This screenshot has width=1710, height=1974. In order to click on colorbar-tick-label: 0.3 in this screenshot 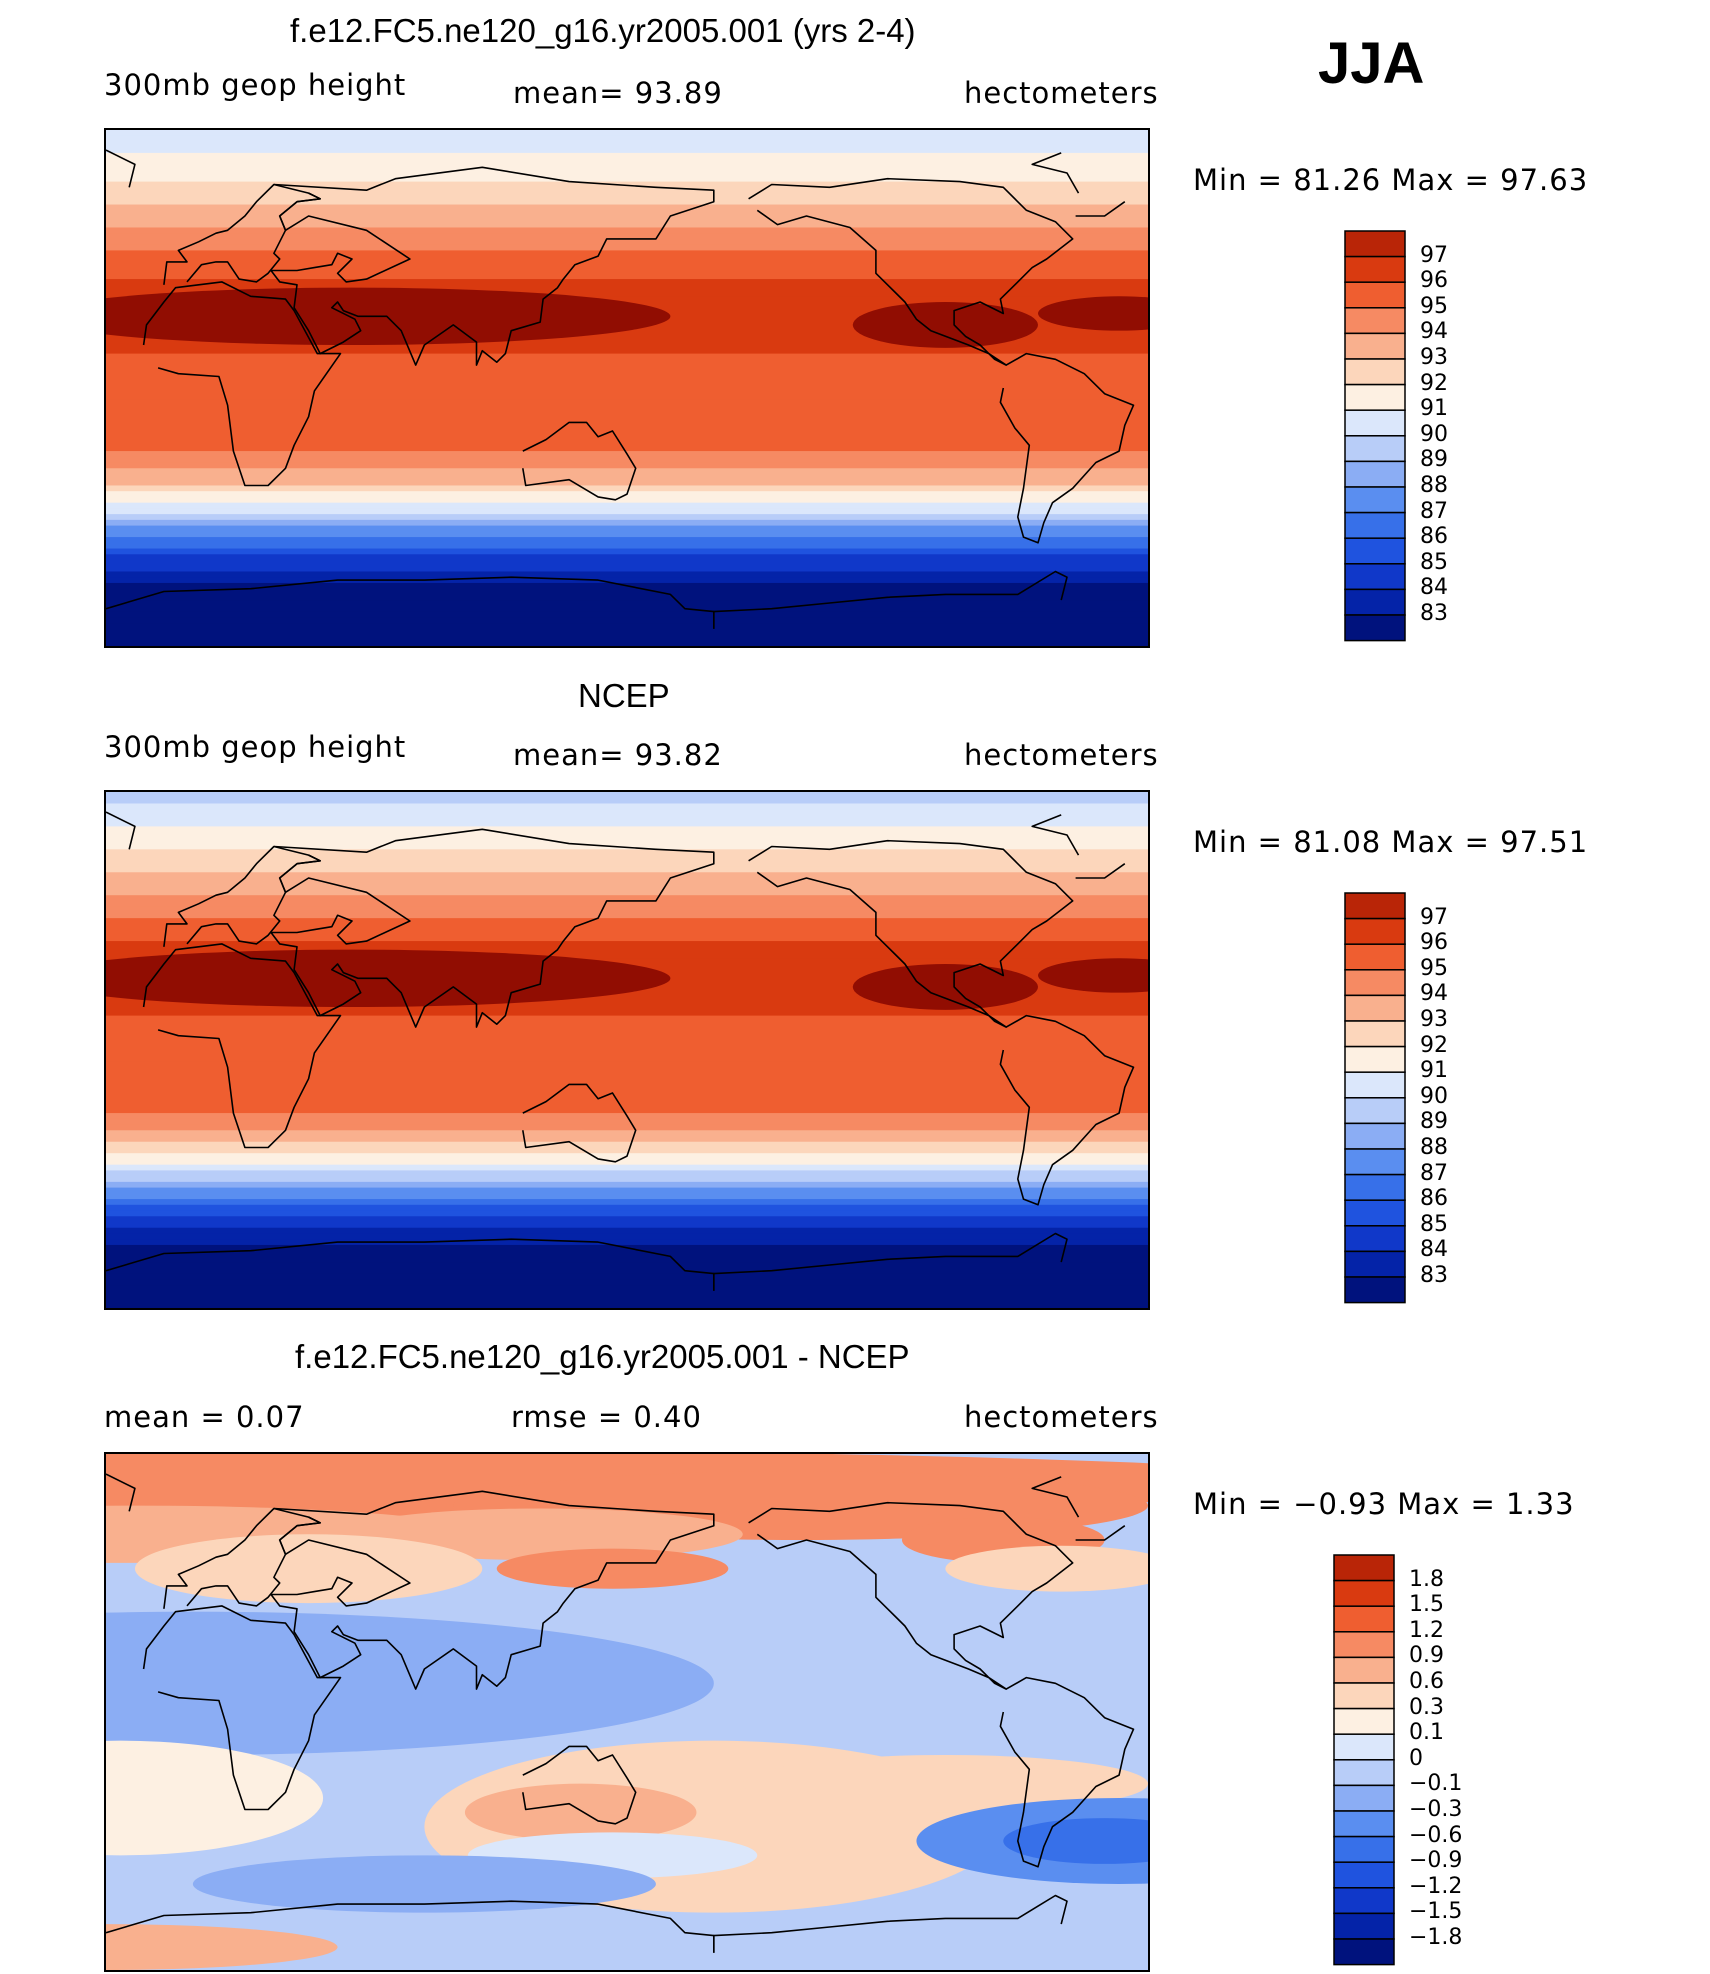, I will do `click(1426, 1707)`.